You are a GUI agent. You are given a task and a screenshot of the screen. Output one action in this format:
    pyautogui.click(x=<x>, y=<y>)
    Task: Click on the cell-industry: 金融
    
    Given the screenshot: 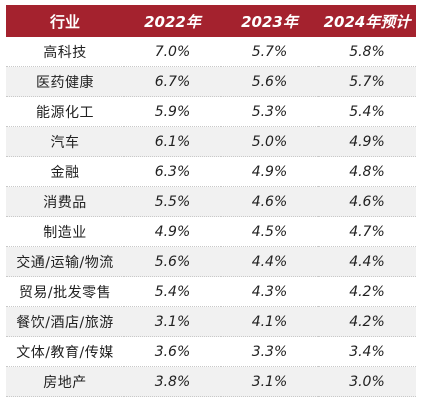 What is the action you would take?
    pyautogui.click(x=65, y=171)
    